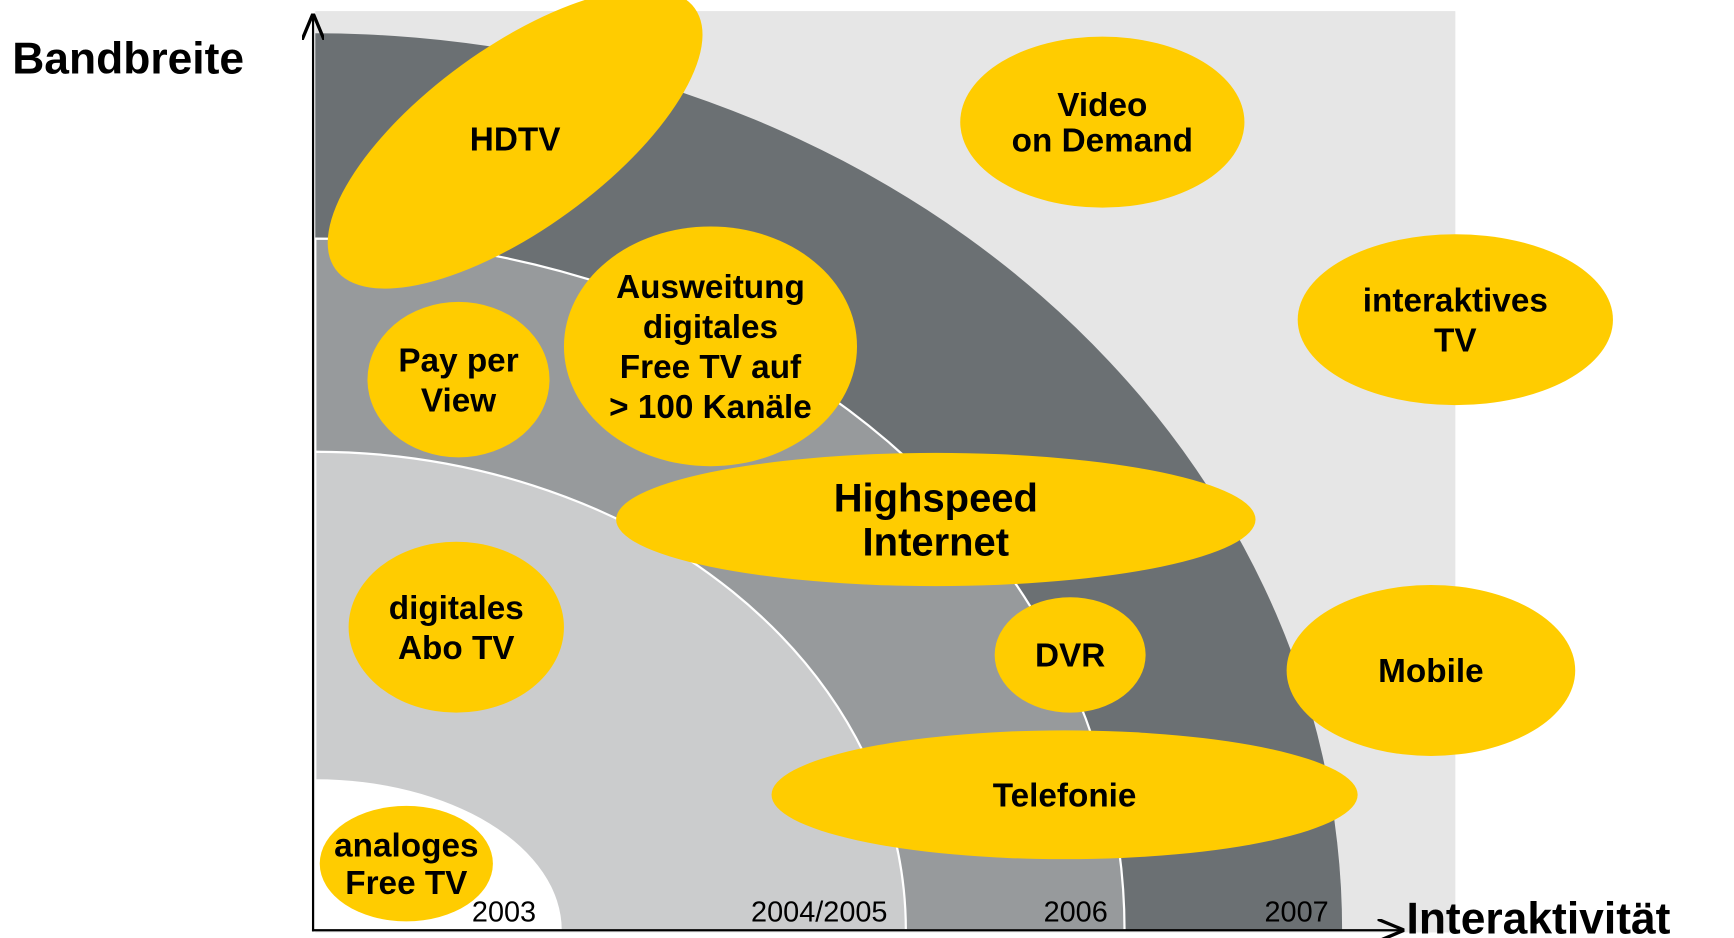 The image size is (1734, 938). I want to click on node-label: View, so click(458, 400).